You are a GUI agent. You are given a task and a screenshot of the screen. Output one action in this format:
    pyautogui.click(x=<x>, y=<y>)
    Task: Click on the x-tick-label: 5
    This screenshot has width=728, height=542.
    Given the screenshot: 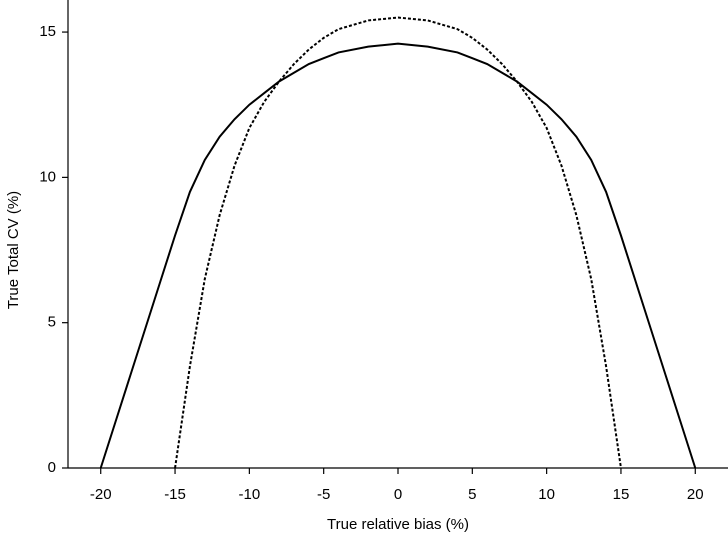 What is the action you would take?
    pyautogui.click(x=472, y=494)
    